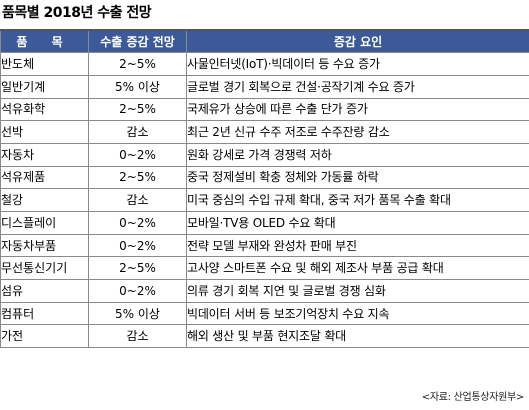 This screenshot has height=410, width=529. What do you see at coordinates (357, 154) in the screenshot?
I see `cell-reason: 원화 강세로 가격 경쟁력 저하` at bounding box center [357, 154].